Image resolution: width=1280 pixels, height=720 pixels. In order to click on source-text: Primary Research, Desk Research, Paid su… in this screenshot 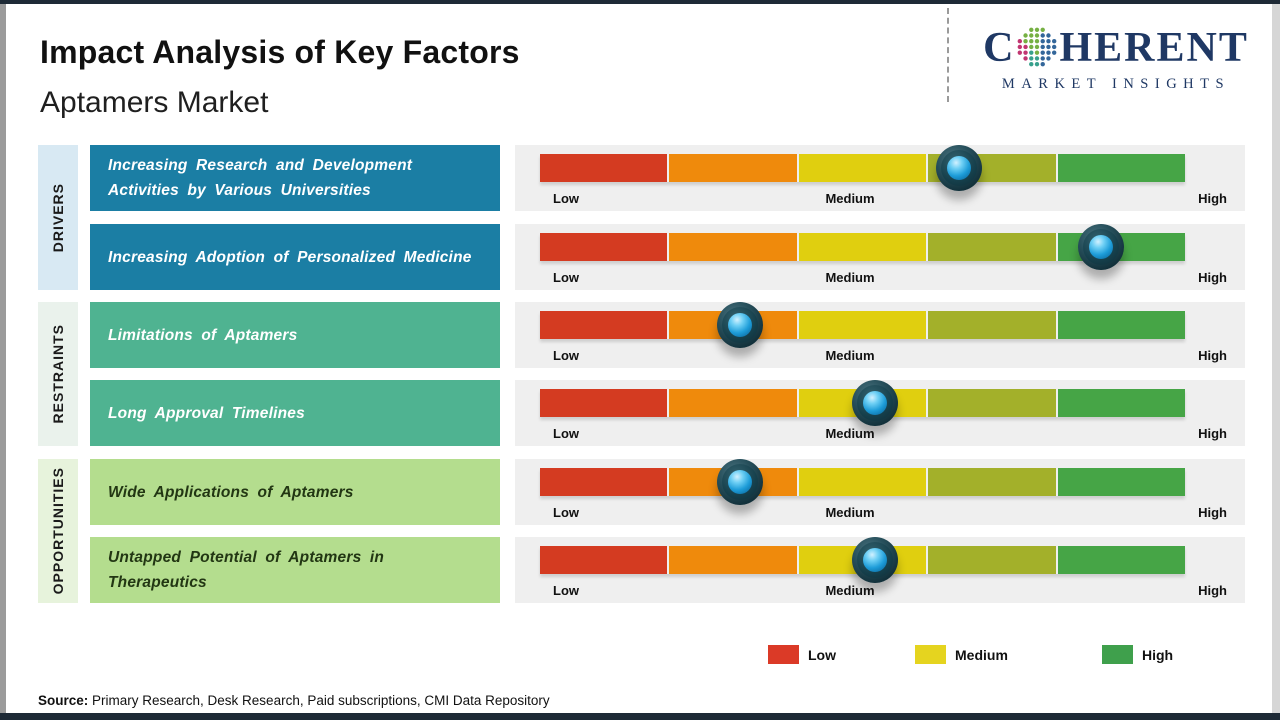, I will do `click(319, 700)`.